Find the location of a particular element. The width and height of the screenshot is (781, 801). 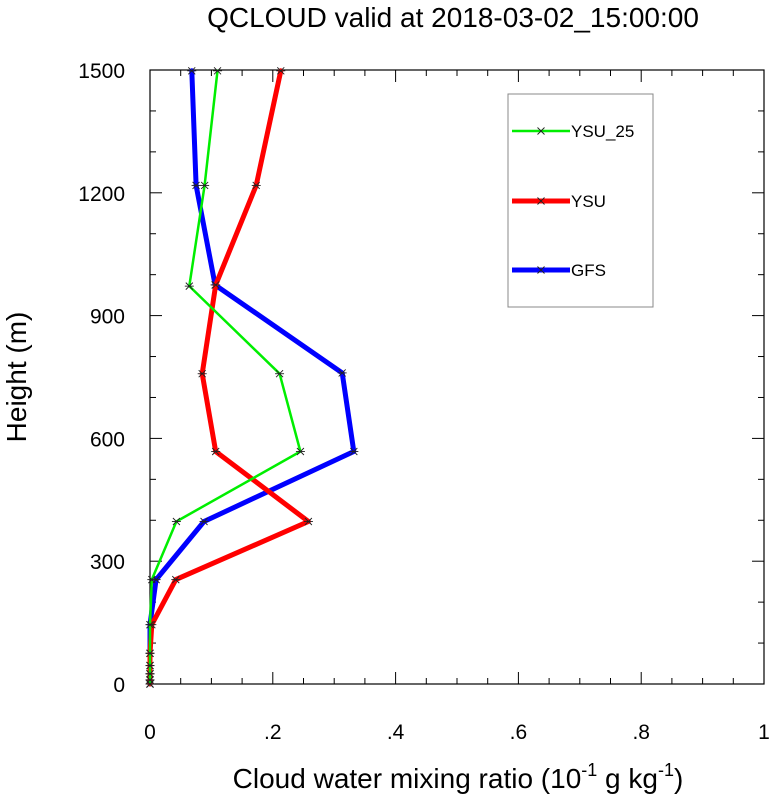

y-axis-label: Height (m) is located at coordinates (16, 377).